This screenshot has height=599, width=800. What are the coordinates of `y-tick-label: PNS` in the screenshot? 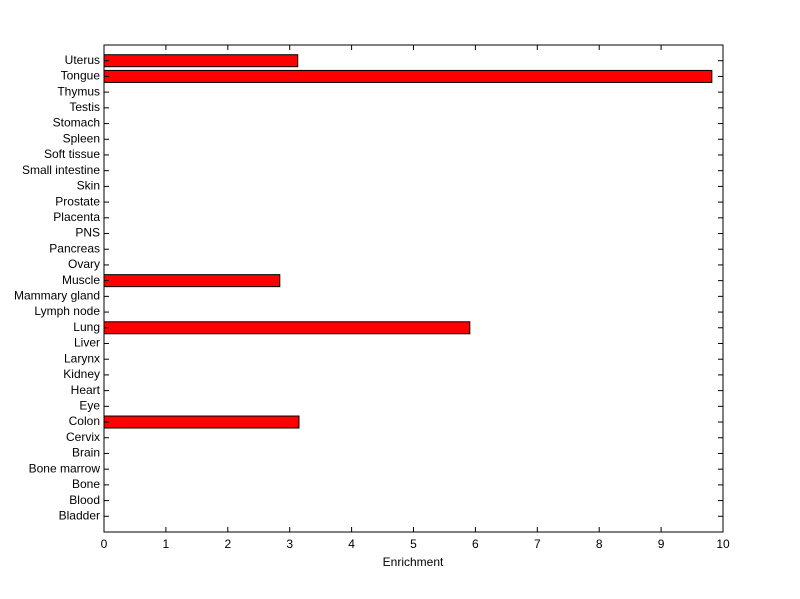 It's located at (87, 233).